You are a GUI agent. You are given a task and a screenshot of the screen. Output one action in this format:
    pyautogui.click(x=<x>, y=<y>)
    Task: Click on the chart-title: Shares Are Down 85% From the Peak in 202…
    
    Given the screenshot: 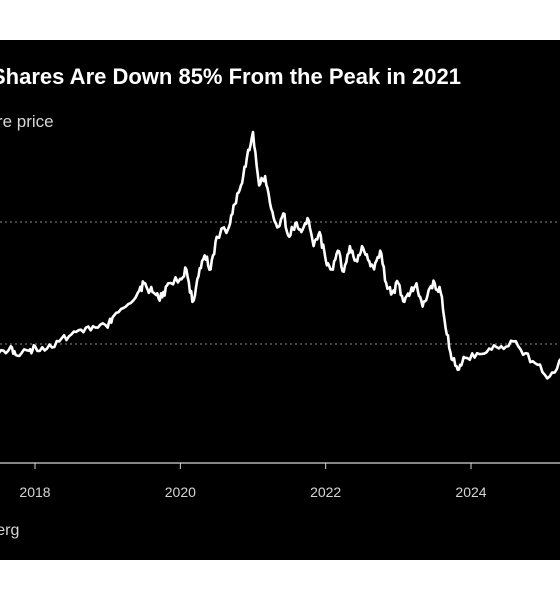 What is the action you would take?
    pyautogui.click(x=230, y=76)
    